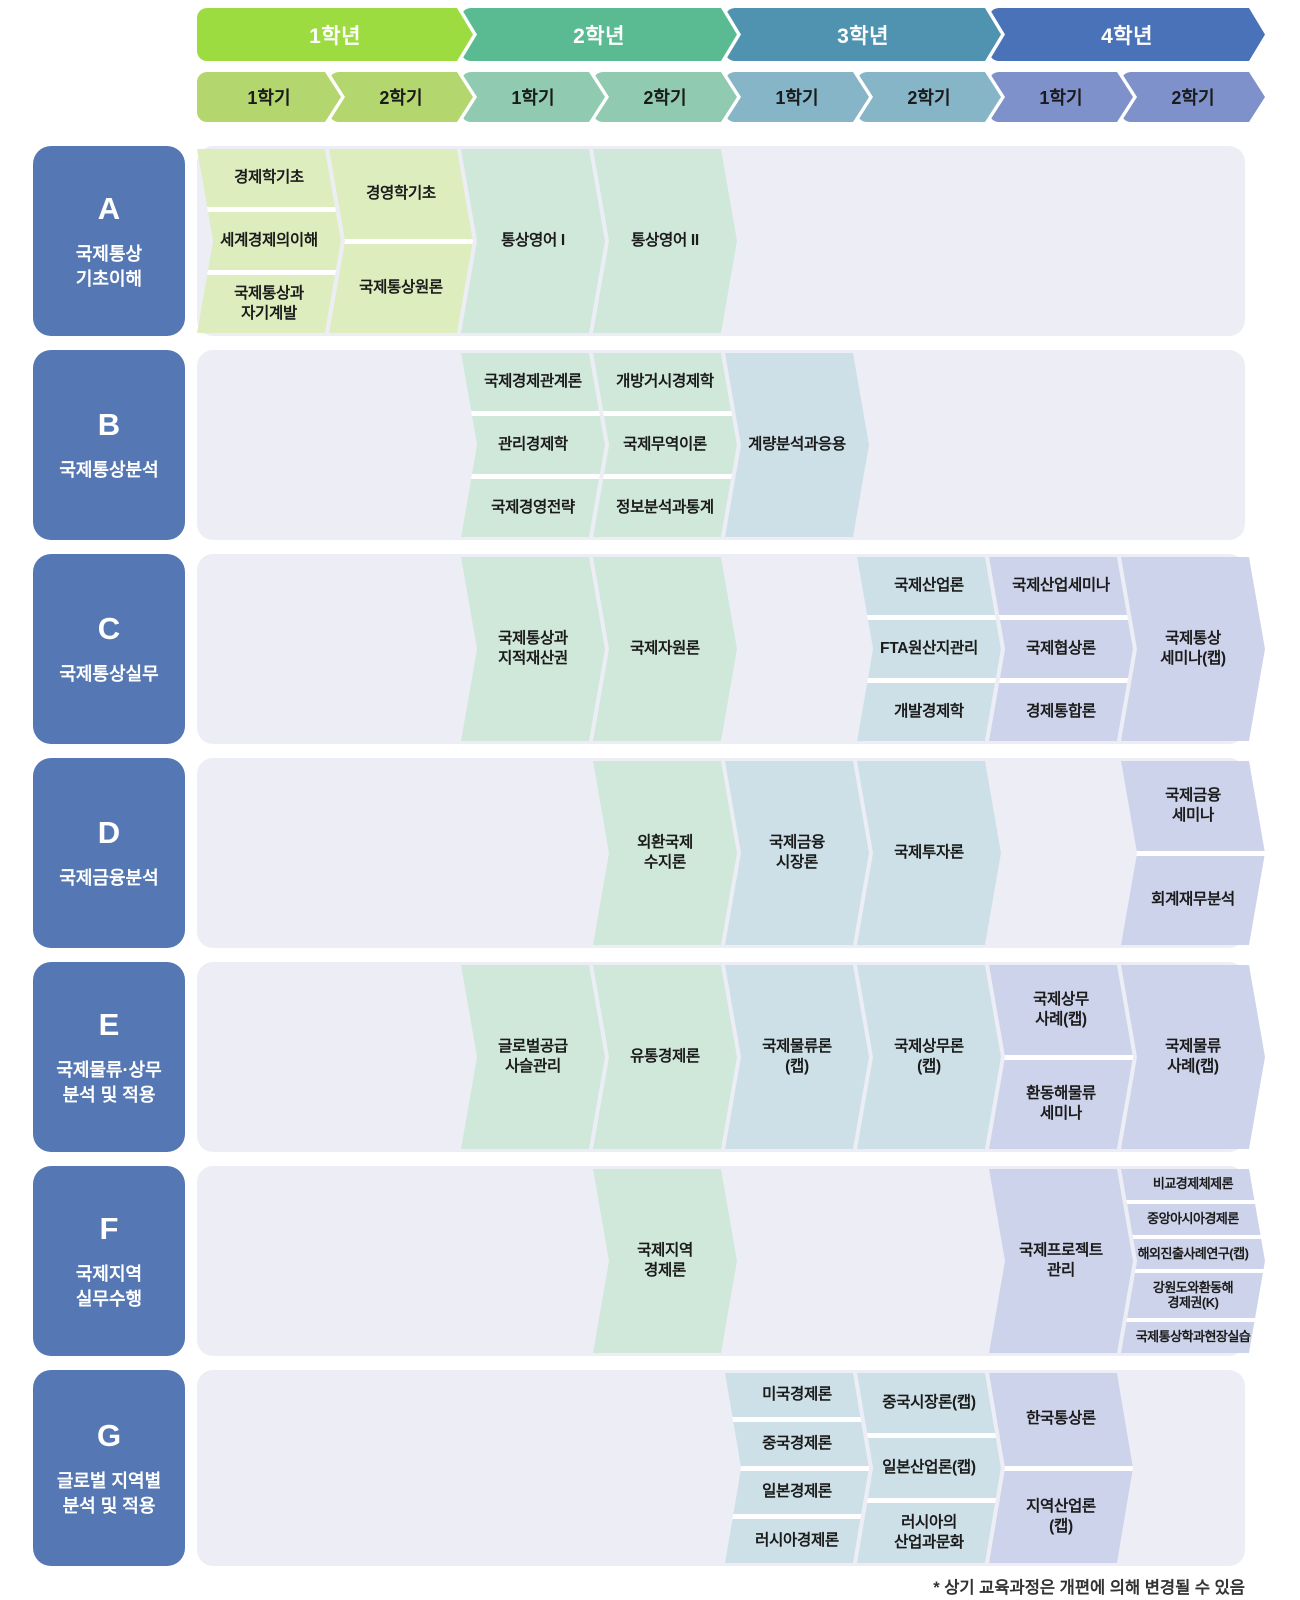 The image size is (1300, 1600). Describe the element at coordinates (1193, 853) in the screenshot. I see `row-d-col-y4s2: 국제금융 세미나 회계재무분석` at that location.